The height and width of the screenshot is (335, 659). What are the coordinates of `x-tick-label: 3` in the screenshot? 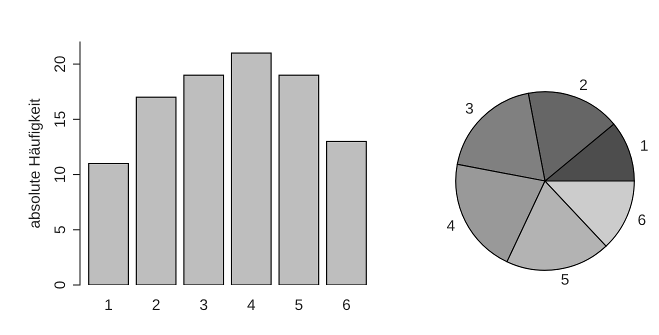 It's located at (204, 304).